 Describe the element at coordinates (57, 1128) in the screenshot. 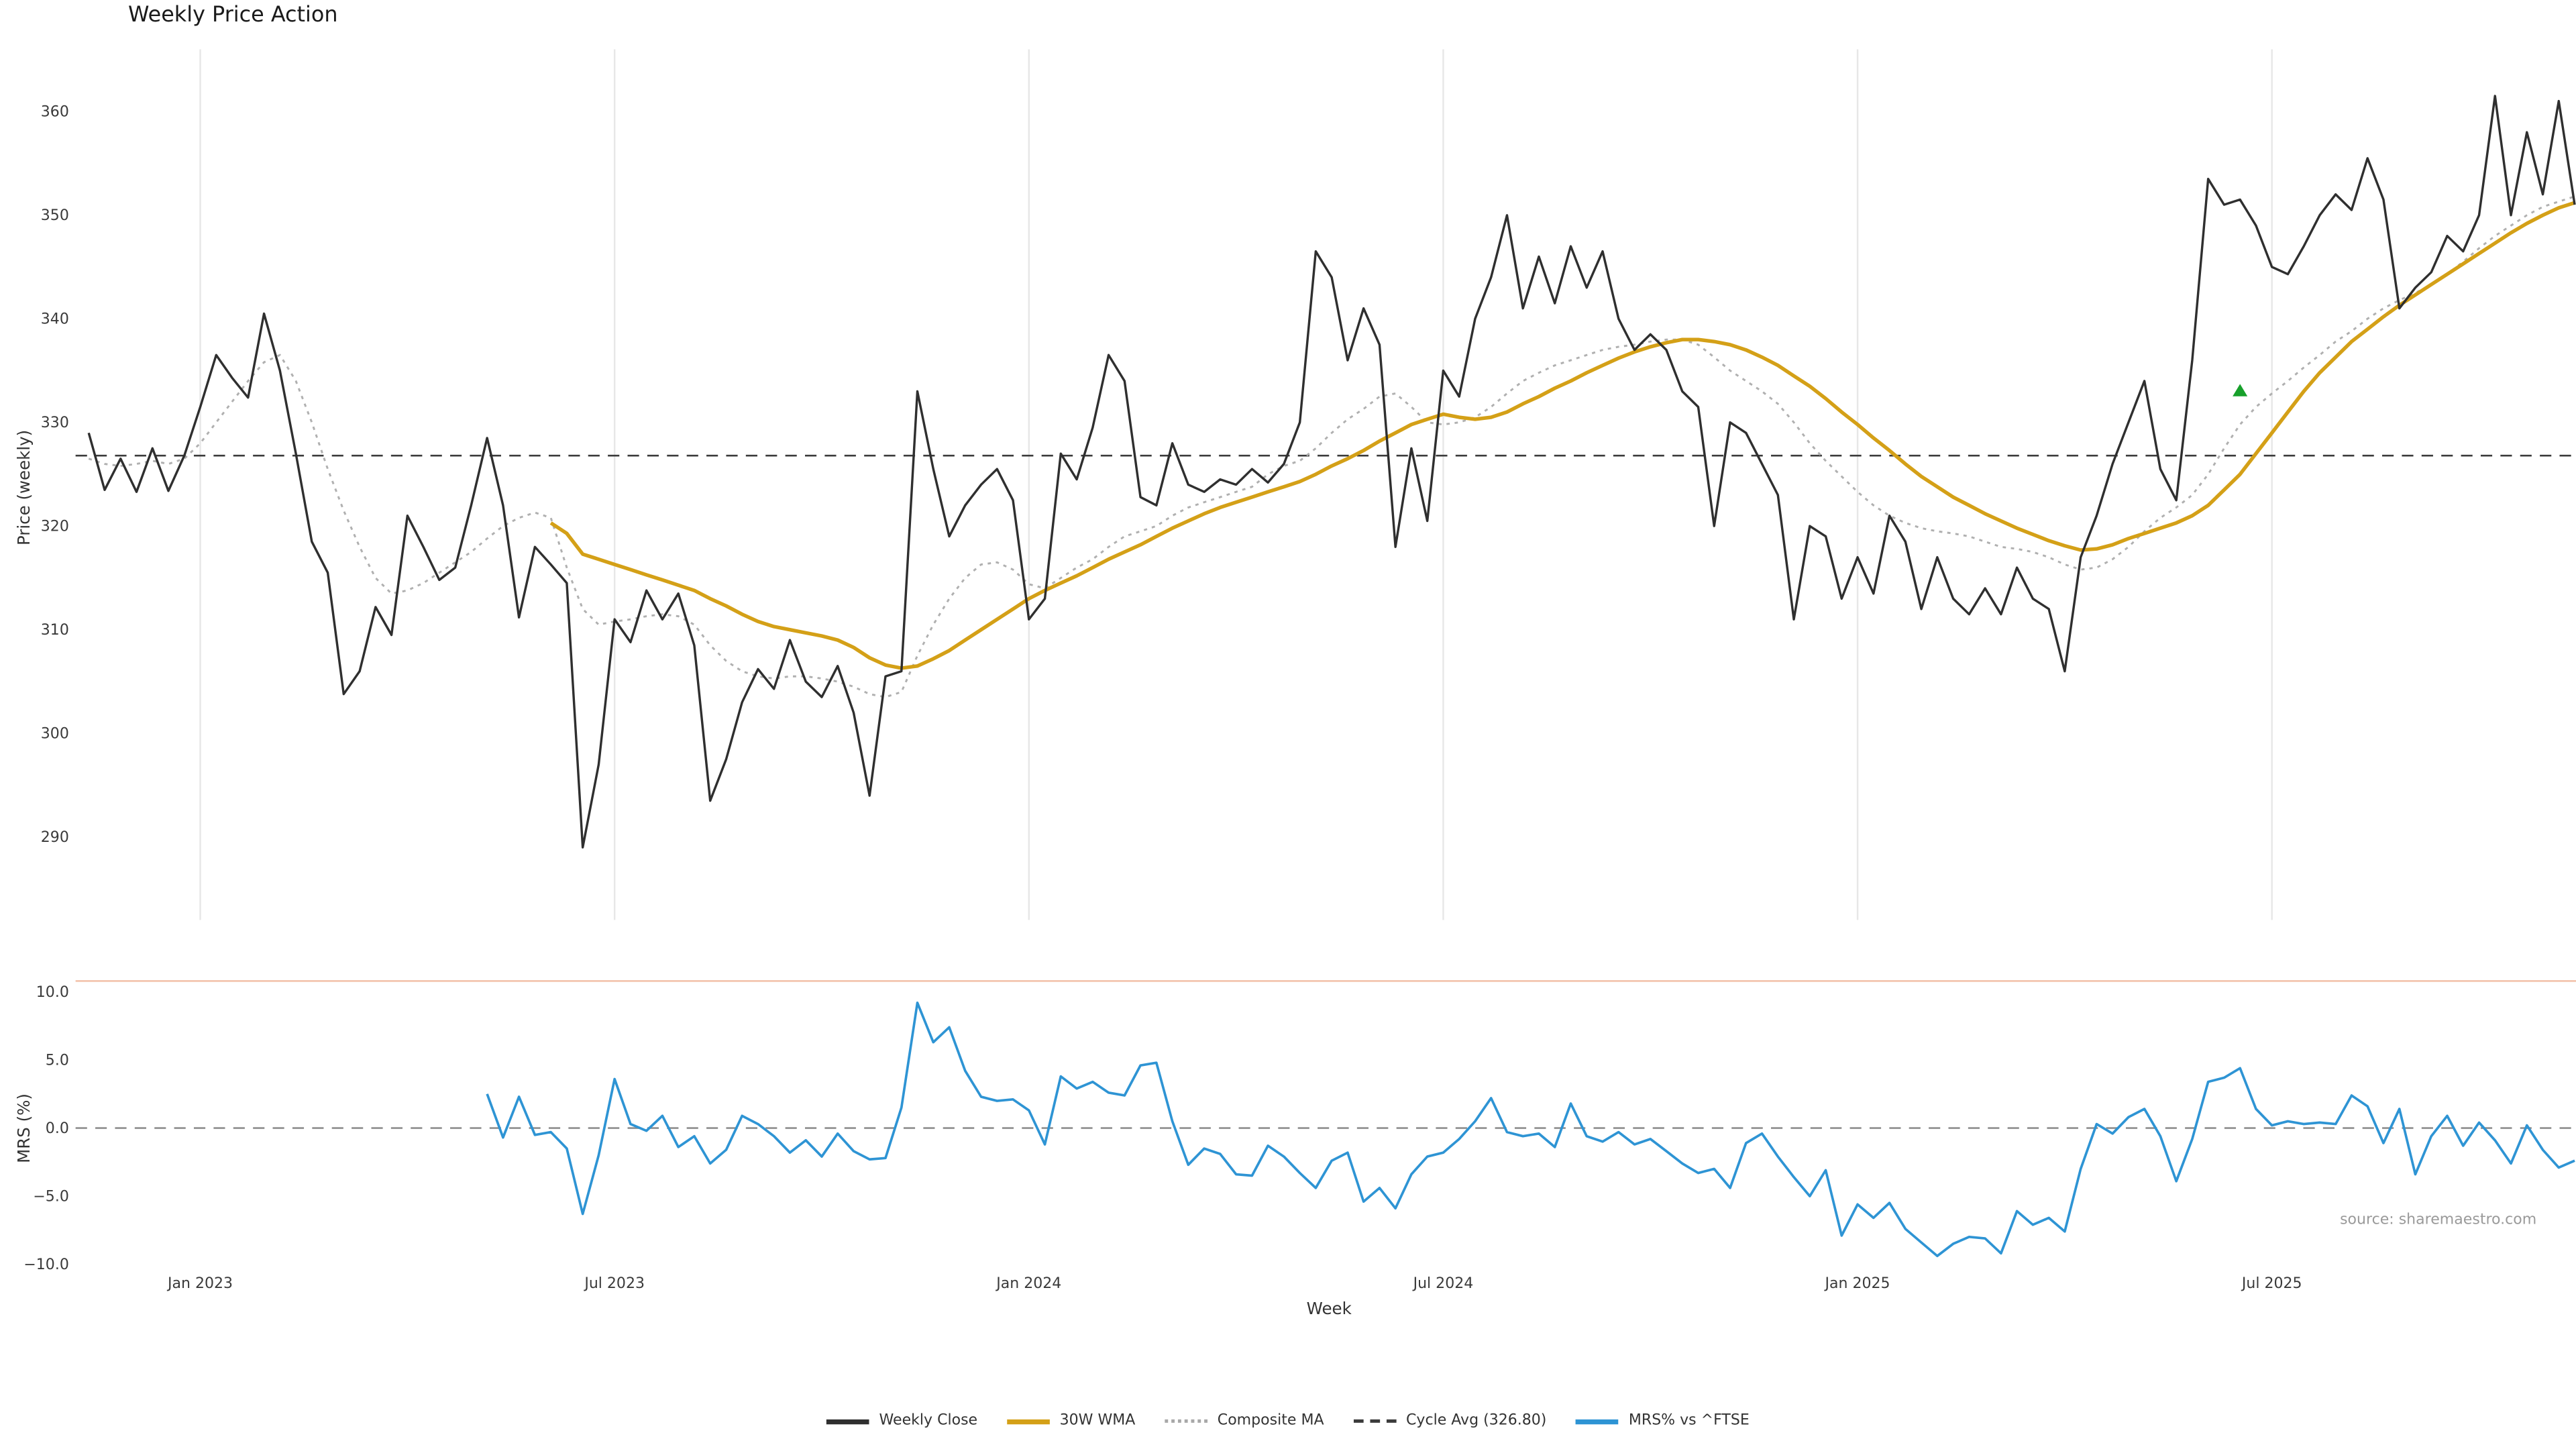

I see `mrs-tick-label: 0.0` at that location.